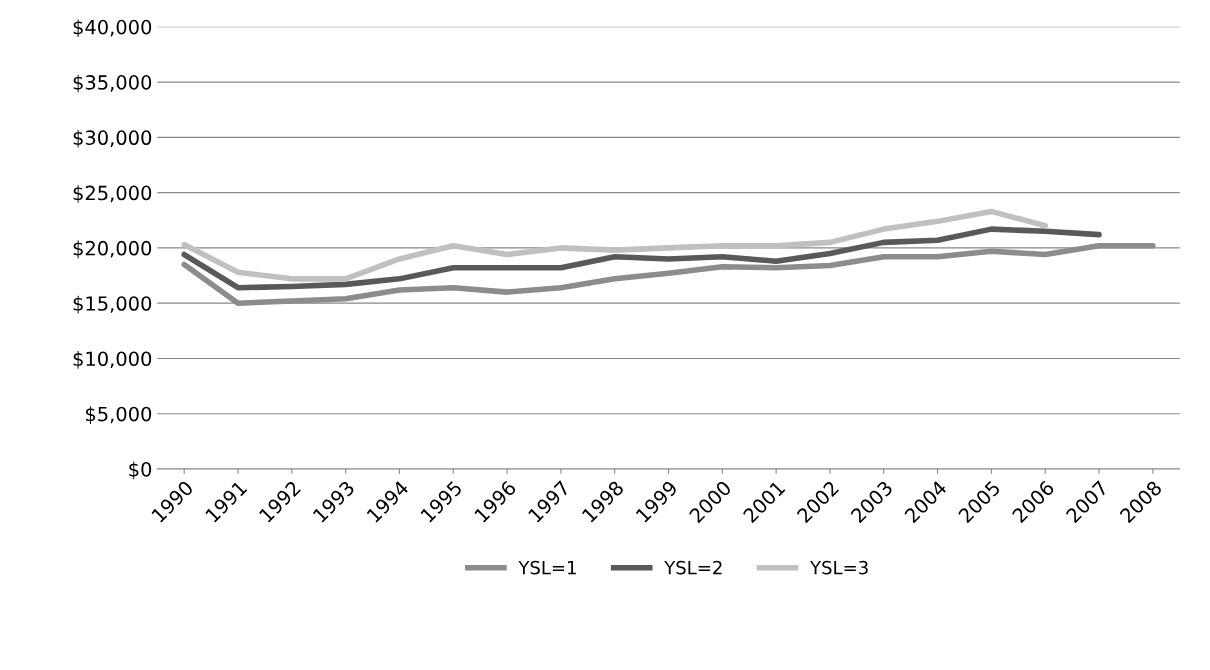  Describe the element at coordinates (112, 28) in the screenshot. I see `y-tick-label: $40,000` at that location.